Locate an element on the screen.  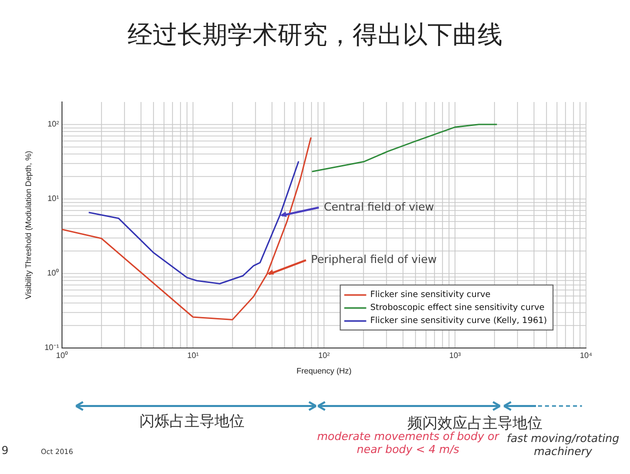
x-axis-title: Frequency (Hz) is located at coordinates (324, 371).